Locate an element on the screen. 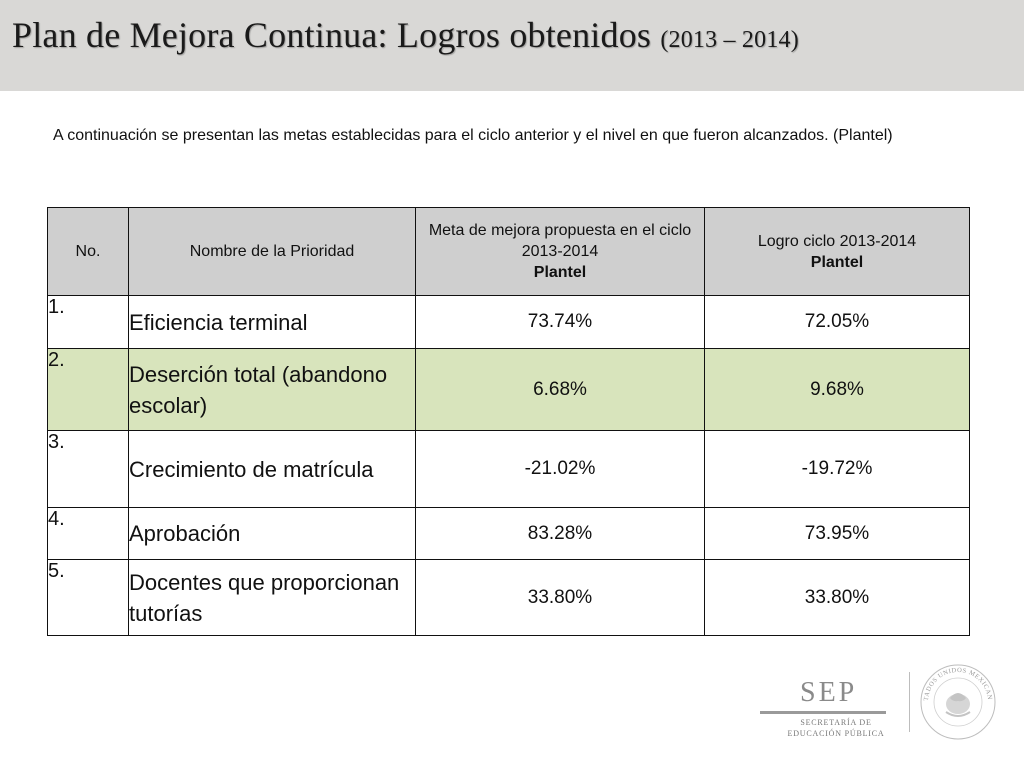  sep-logo-rule is located at coordinates (823, 712).